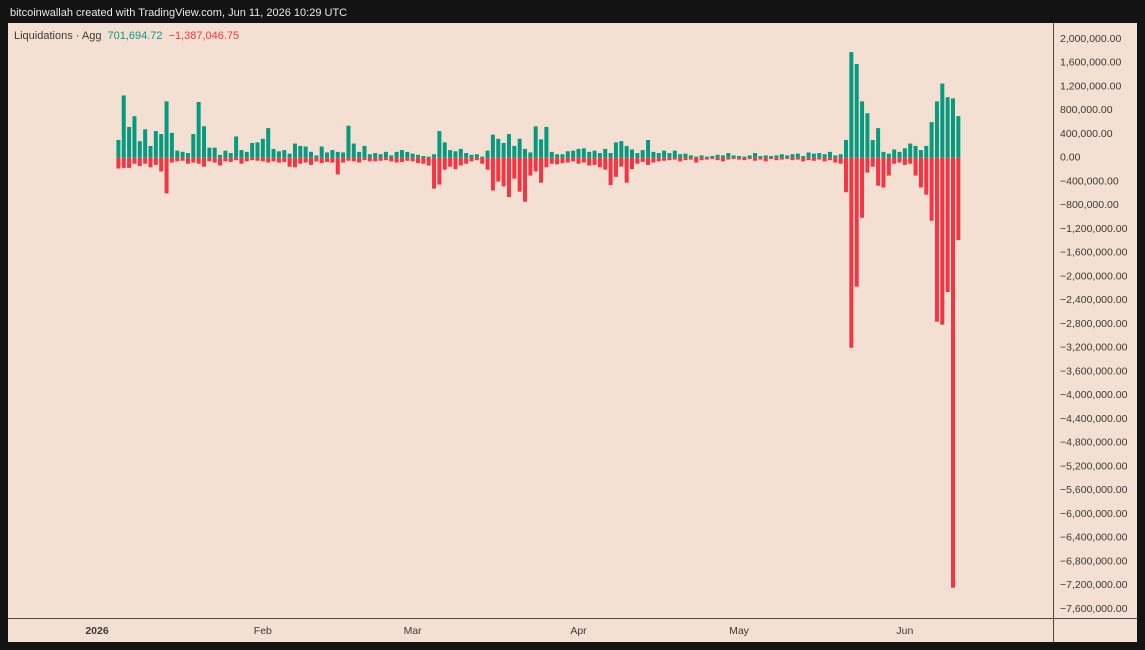 The height and width of the screenshot is (650, 1145). I want to click on y-tick-label: 400,000.00, so click(1086, 134).